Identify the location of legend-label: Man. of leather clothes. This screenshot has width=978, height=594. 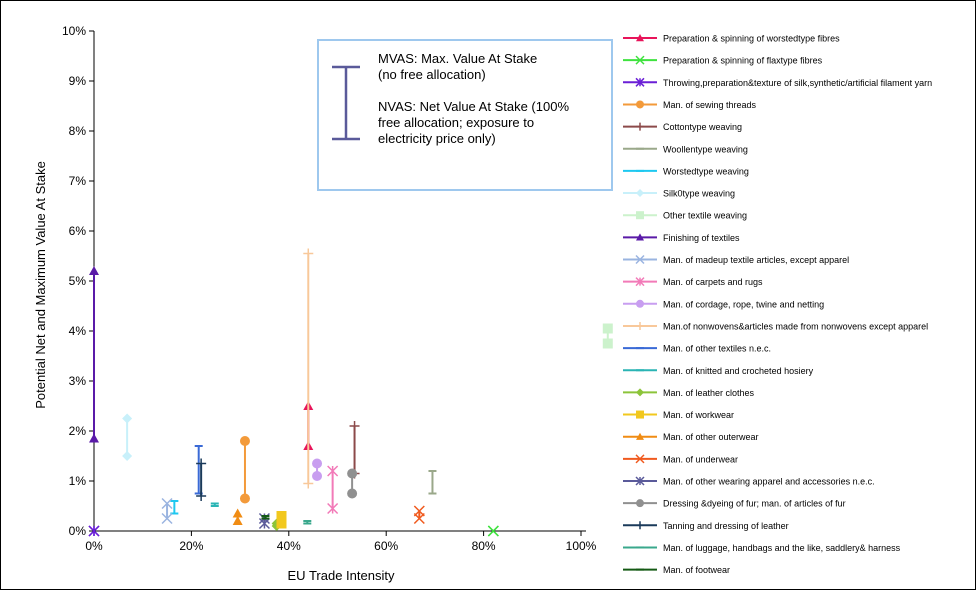
(709, 393).